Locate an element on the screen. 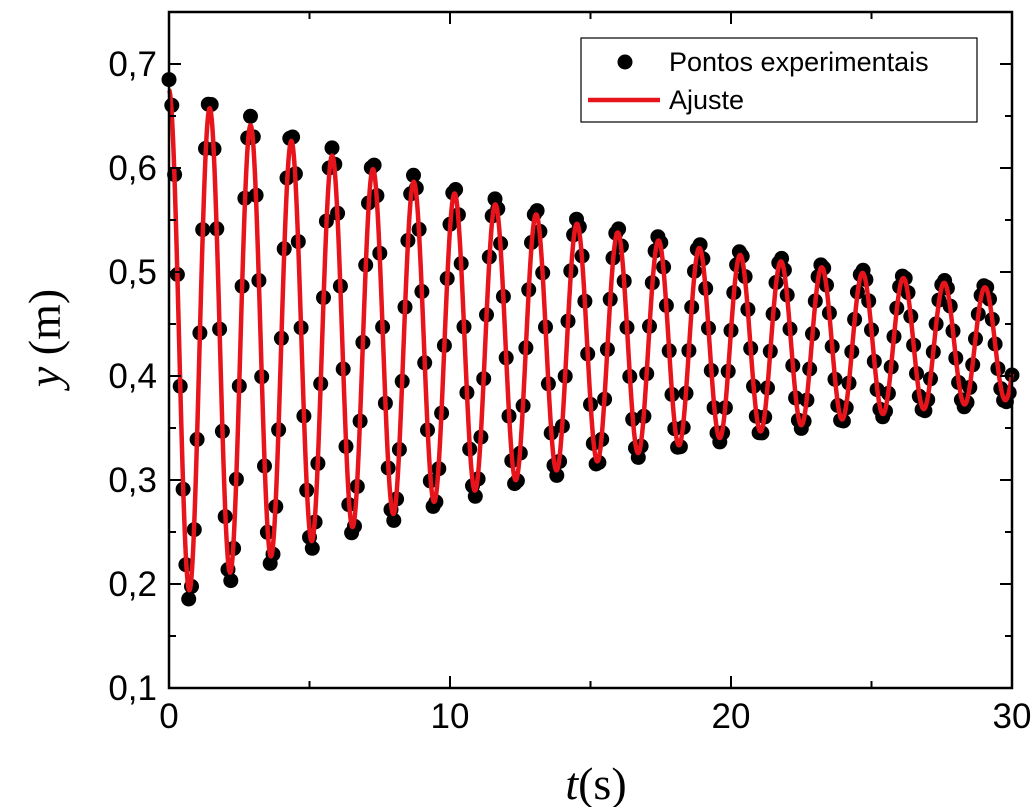 The height and width of the screenshot is (807, 1036). legend: Pontos experimentais Ajuste is located at coordinates (779, 80).